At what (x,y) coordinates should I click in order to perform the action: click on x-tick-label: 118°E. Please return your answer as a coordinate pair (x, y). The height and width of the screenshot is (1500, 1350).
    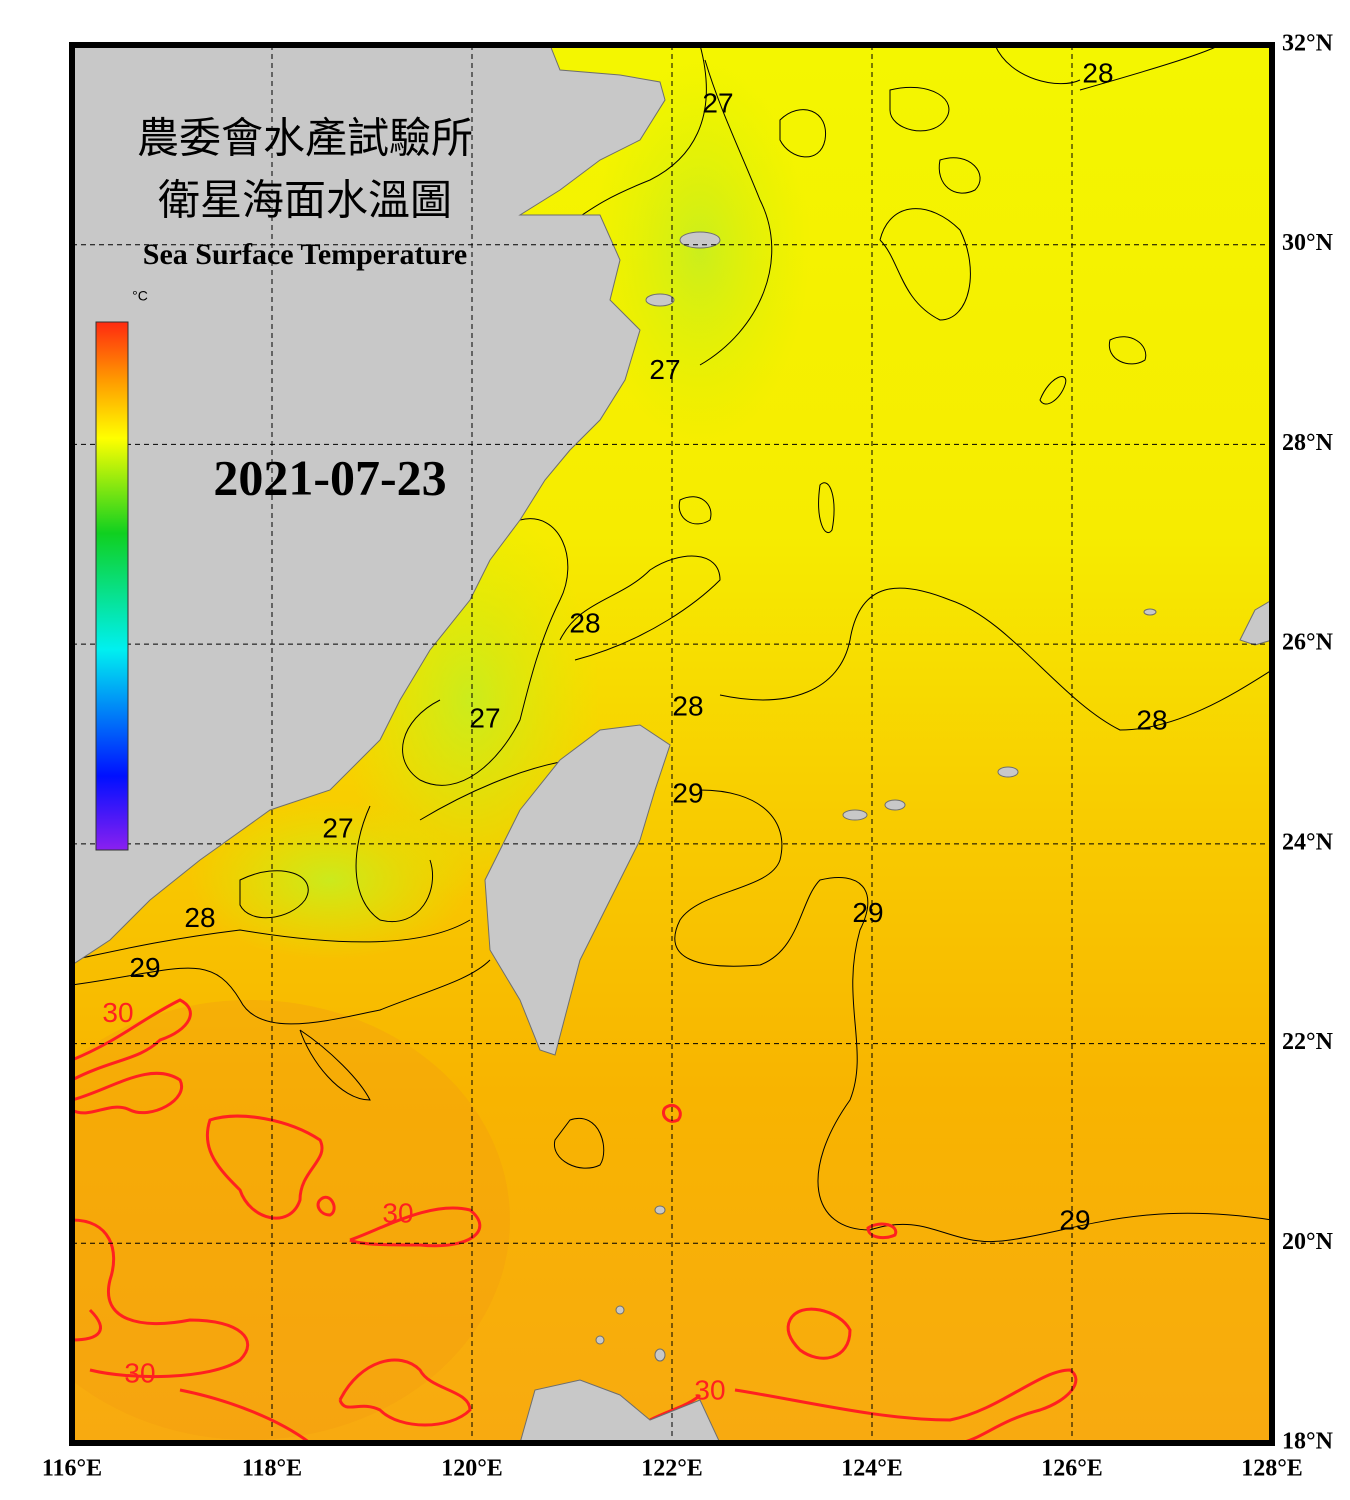
    Looking at the image, I should click on (272, 1469).